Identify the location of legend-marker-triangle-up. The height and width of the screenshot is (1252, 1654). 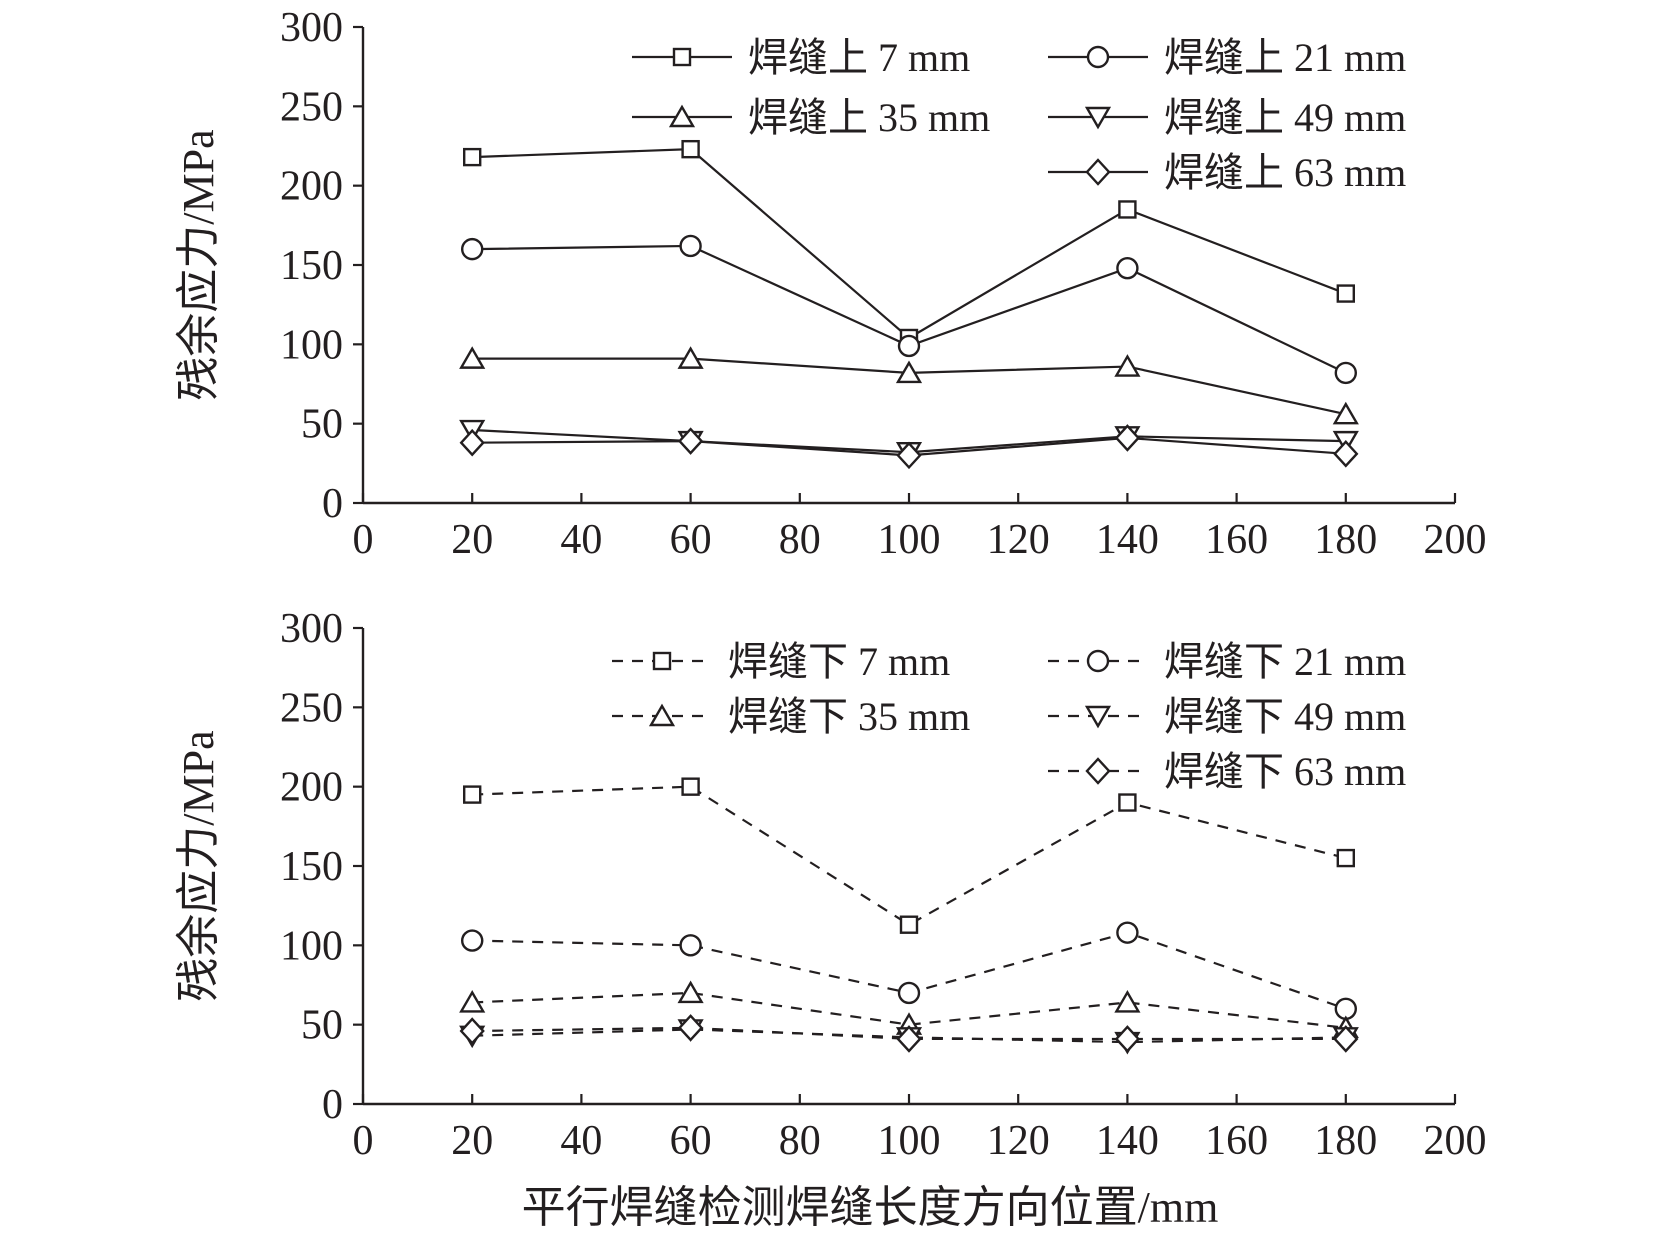
(662, 715).